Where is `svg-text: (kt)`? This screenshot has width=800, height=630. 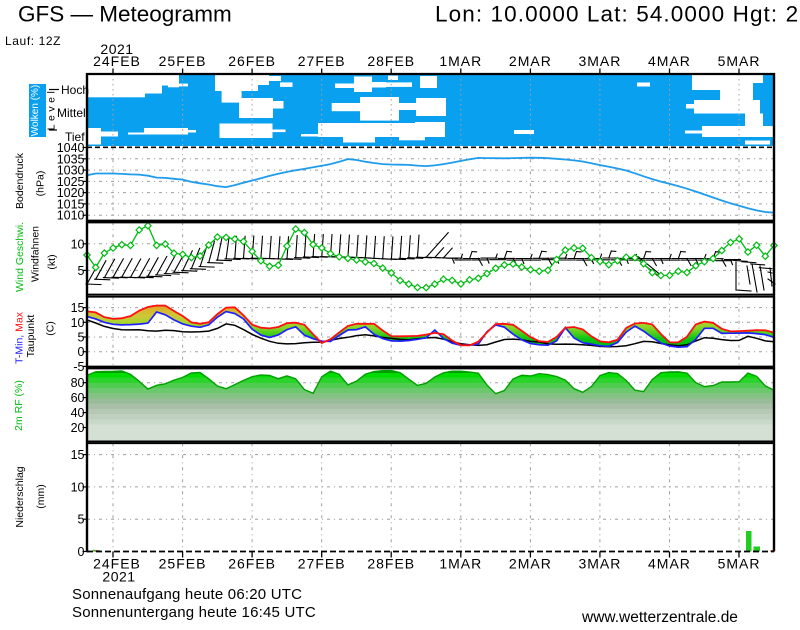 svg-text: (kt) is located at coordinates (52, 261).